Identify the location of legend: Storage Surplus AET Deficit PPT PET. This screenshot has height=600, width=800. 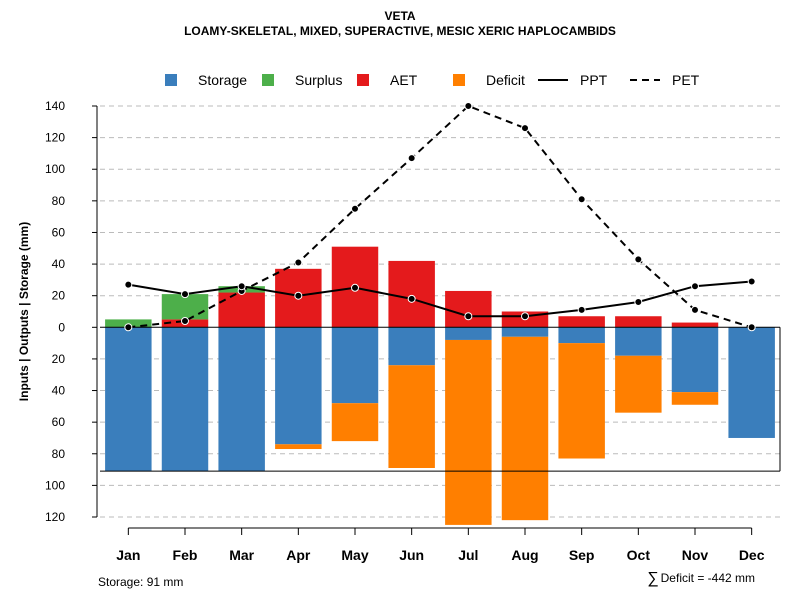
(432, 80).